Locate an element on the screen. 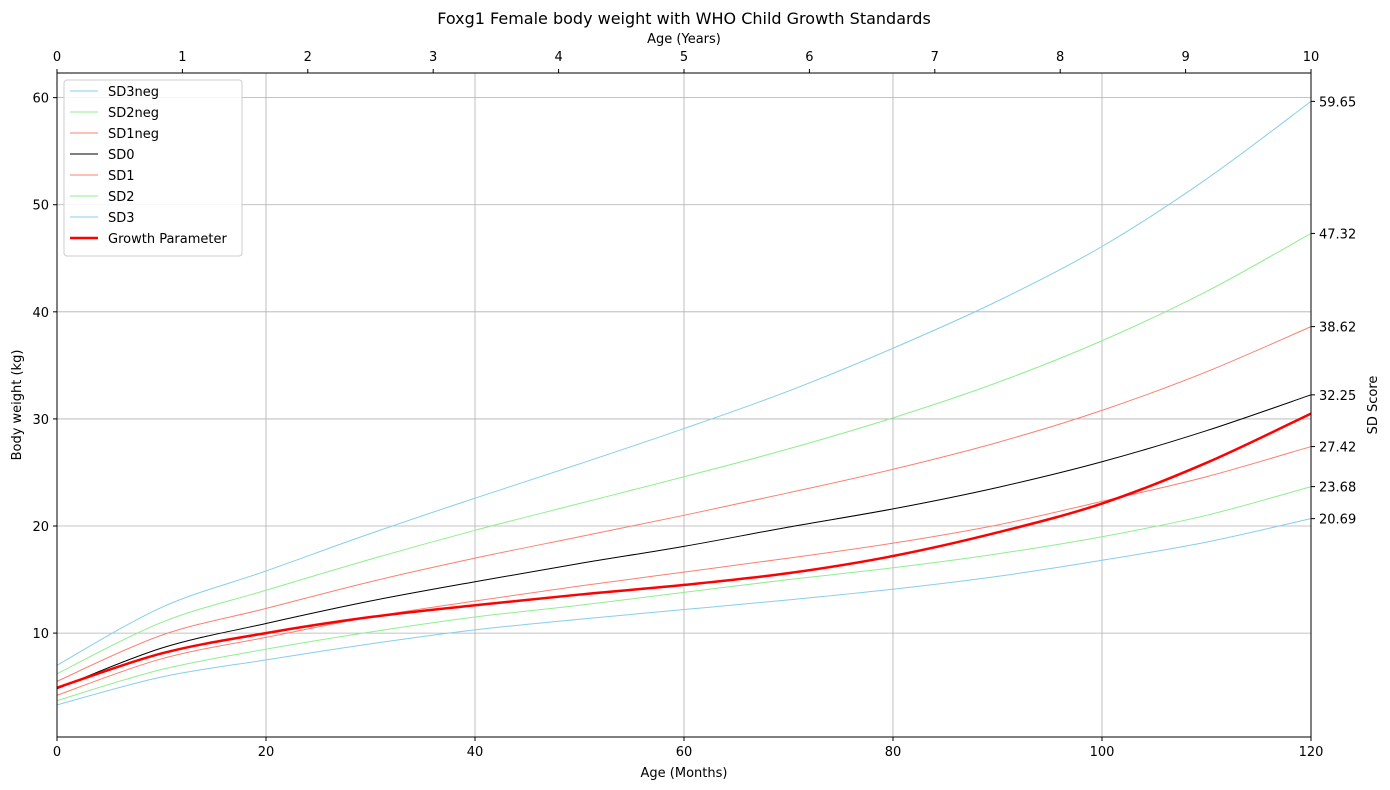 Image resolution: width=1390 pixels, height=790 pixels. legend-box is located at coordinates (153, 168).